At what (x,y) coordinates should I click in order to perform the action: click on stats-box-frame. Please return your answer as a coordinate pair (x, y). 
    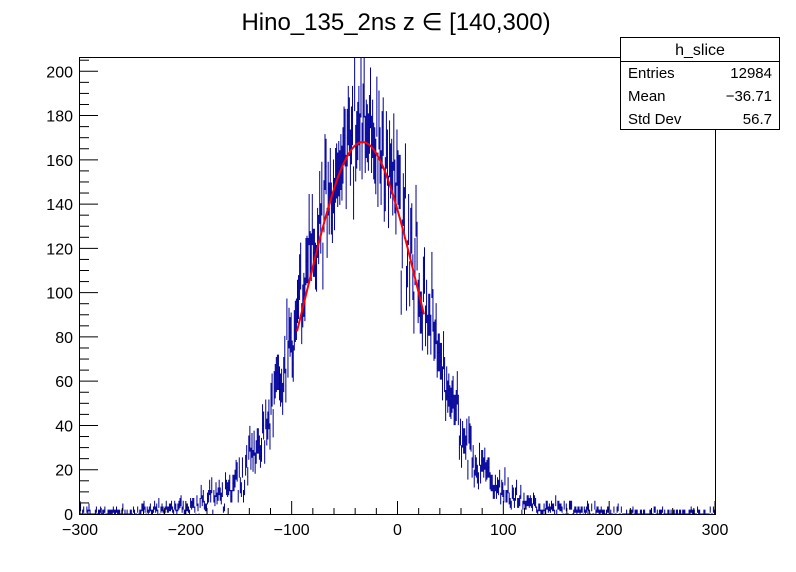
    Looking at the image, I should click on (700, 83).